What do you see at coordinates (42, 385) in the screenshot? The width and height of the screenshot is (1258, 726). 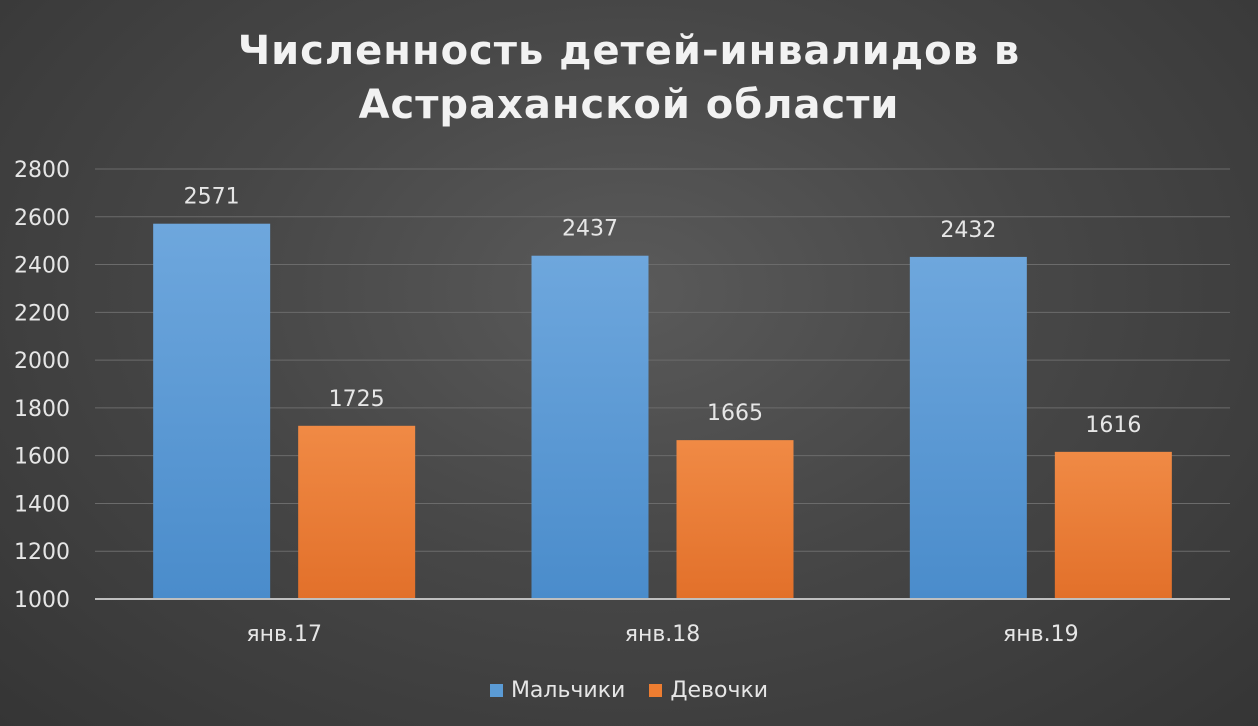 I see `y-axis: 1000 1200 1400 1600 1800 2000 2200 2400 2600 2800` at bounding box center [42, 385].